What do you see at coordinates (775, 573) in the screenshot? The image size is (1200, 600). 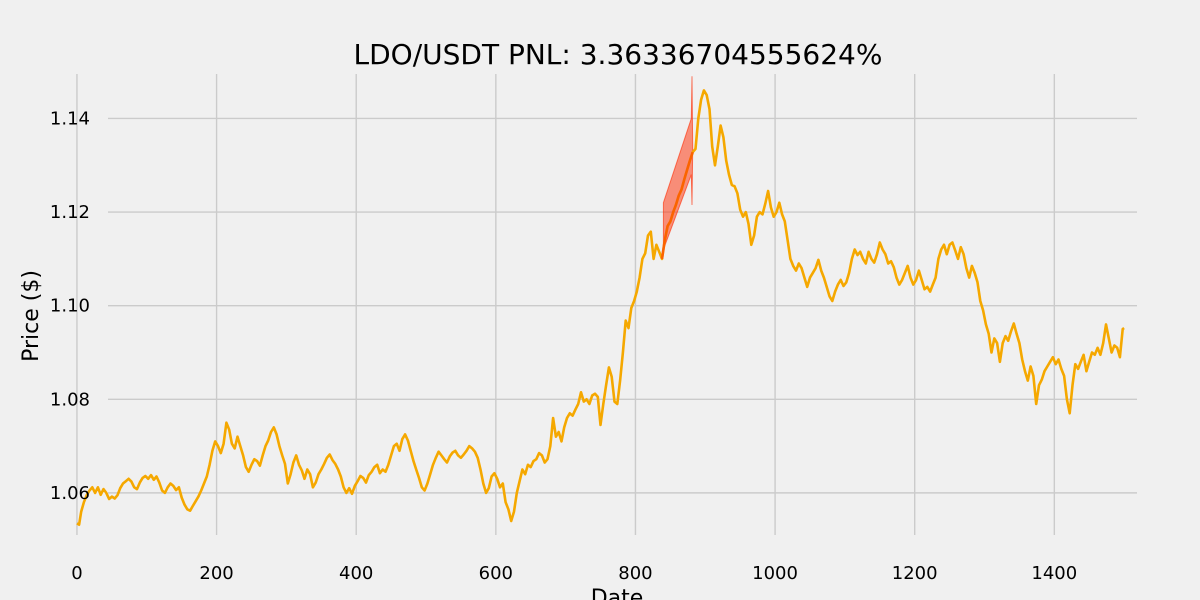 I see `x-tick-label: 1000` at bounding box center [775, 573].